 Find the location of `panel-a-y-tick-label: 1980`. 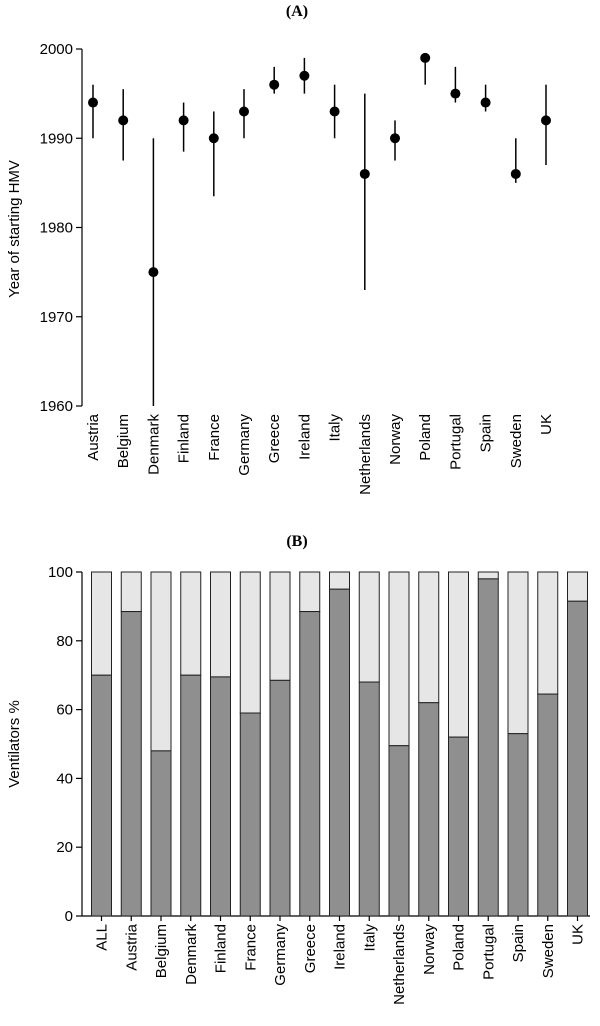

panel-a-y-tick-label: 1980 is located at coordinates (56, 228).